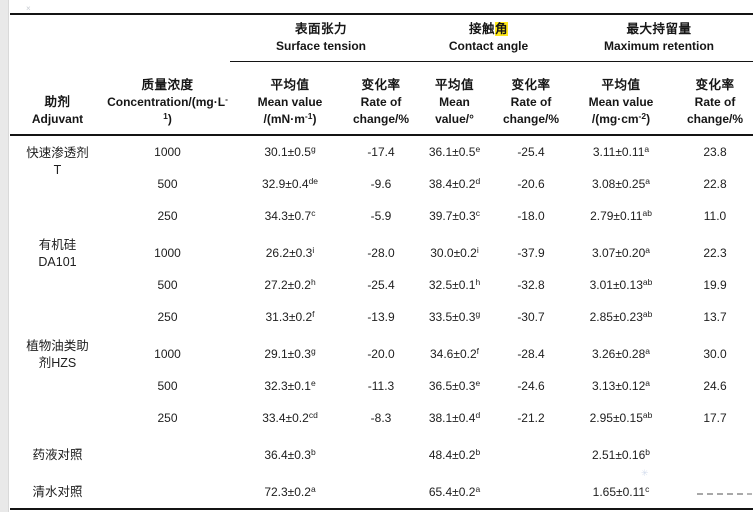  What do you see at coordinates (454, 418) in the screenshot?
I see `contact-angle-mean-cell: 38.1±0.4d` at bounding box center [454, 418].